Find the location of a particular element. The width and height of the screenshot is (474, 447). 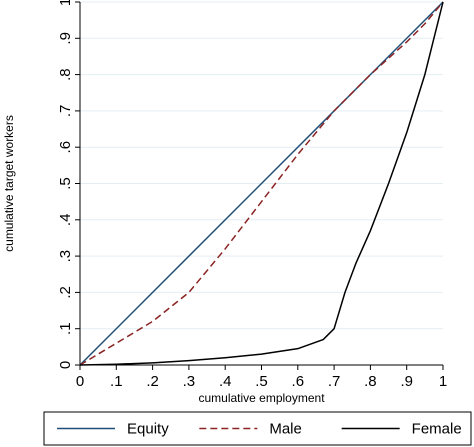

y-tick-label-4: .4 is located at coordinates (65, 220).